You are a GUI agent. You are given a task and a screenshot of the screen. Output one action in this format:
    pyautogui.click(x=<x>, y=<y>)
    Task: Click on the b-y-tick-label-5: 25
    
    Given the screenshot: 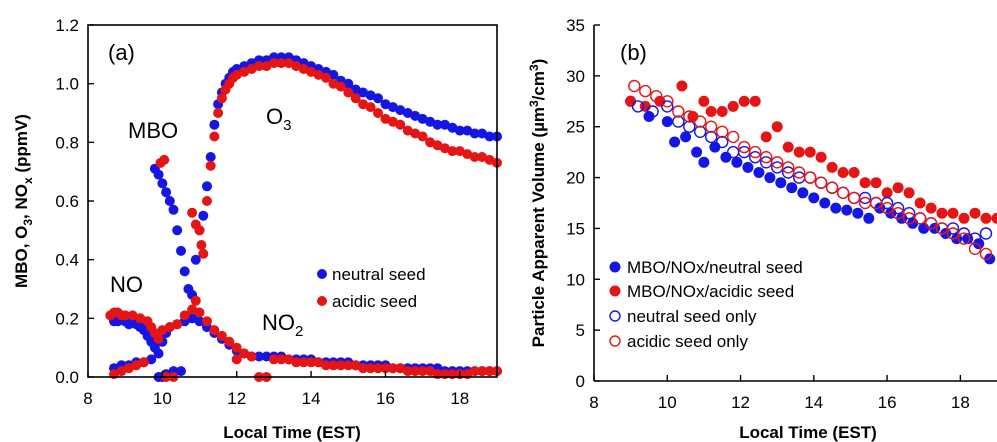 What is the action you would take?
    pyautogui.click(x=575, y=127)
    